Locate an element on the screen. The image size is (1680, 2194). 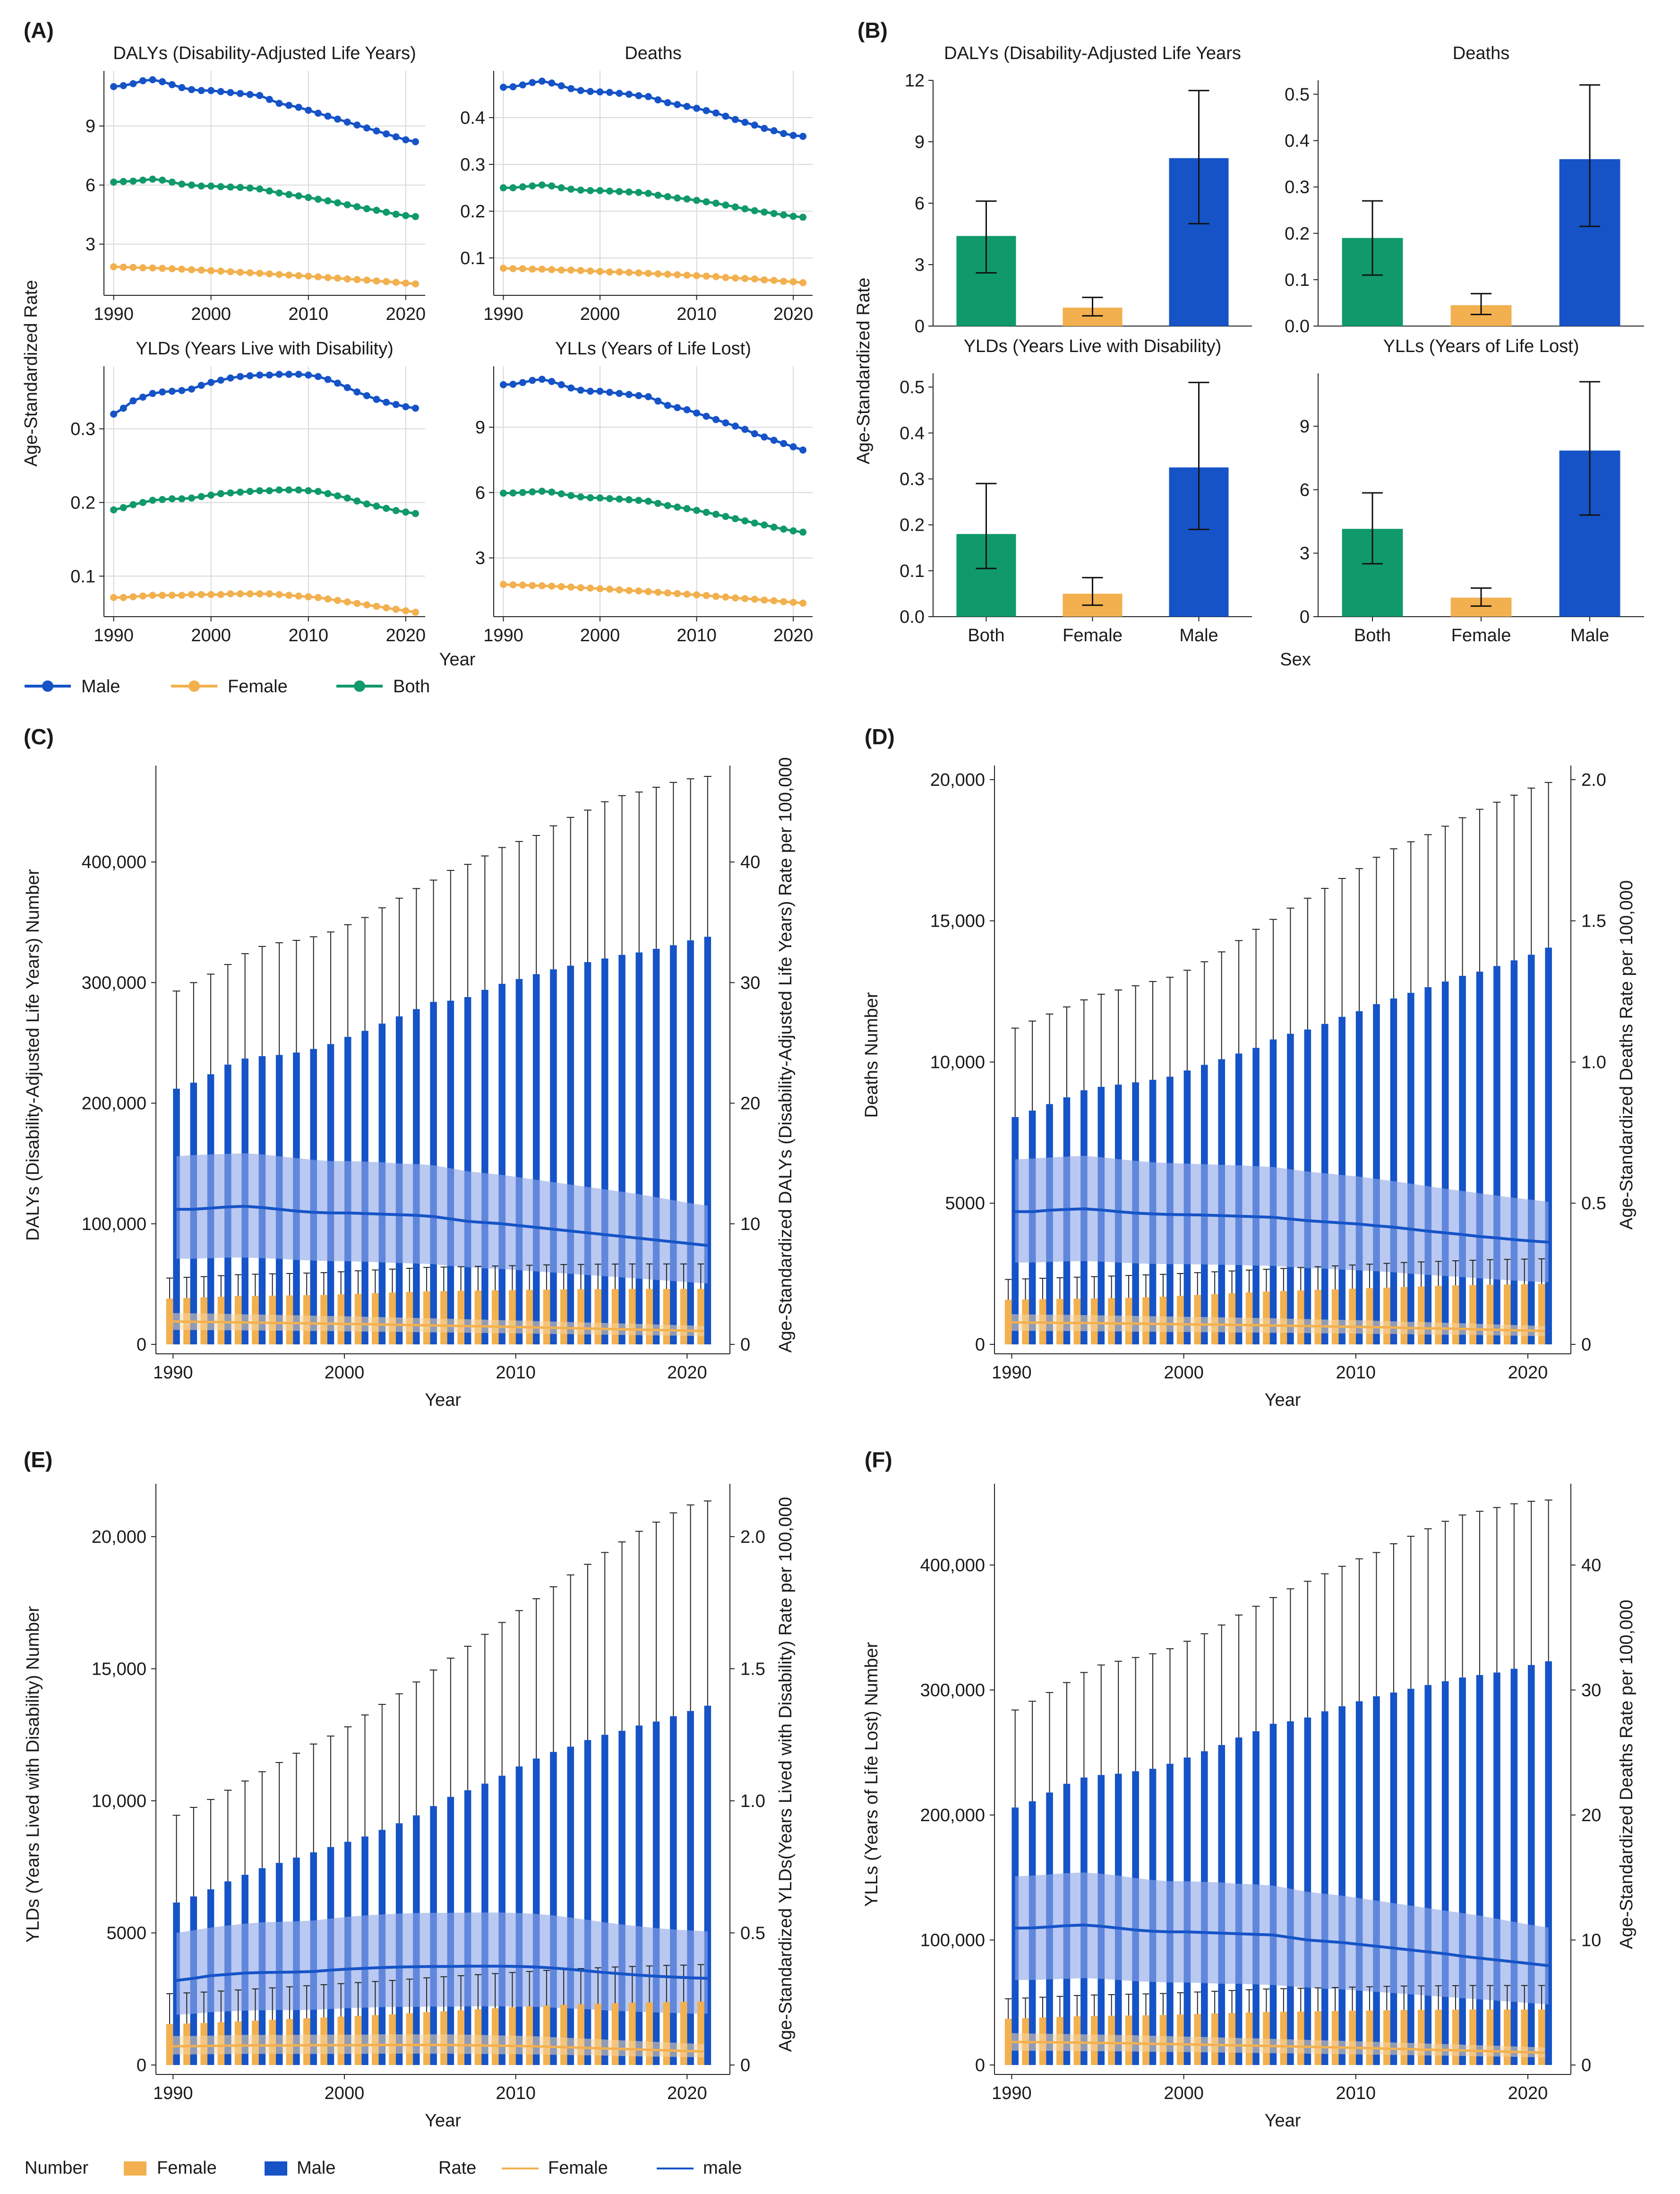
x-tick-label: Both is located at coordinates (986, 635).